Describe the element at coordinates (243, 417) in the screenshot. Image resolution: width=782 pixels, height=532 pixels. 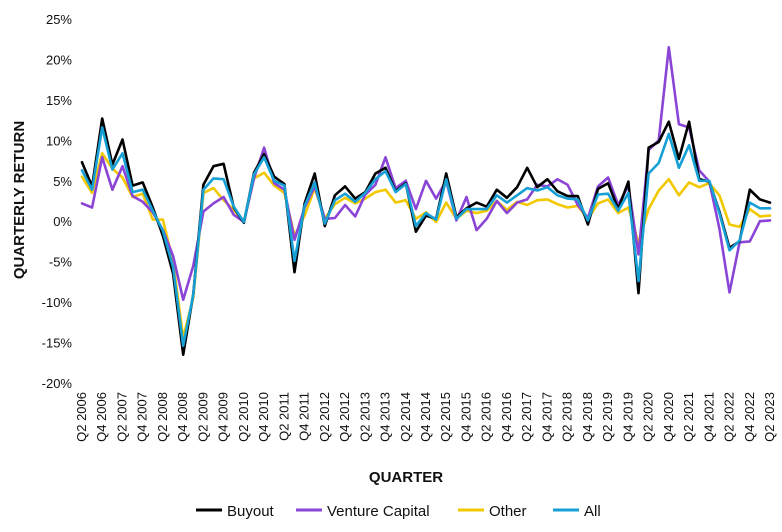
I see `x-tick-label: Q2 2010` at that location.